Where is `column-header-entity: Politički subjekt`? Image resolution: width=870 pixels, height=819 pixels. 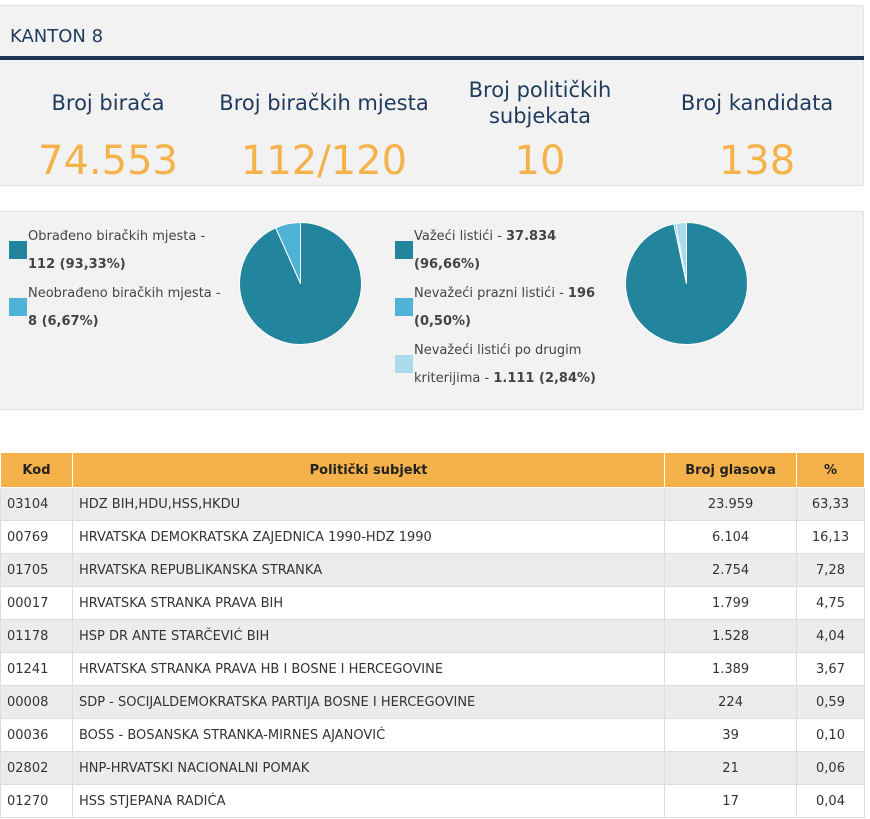 column-header-entity: Politički subjekt is located at coordinates (368, 470).